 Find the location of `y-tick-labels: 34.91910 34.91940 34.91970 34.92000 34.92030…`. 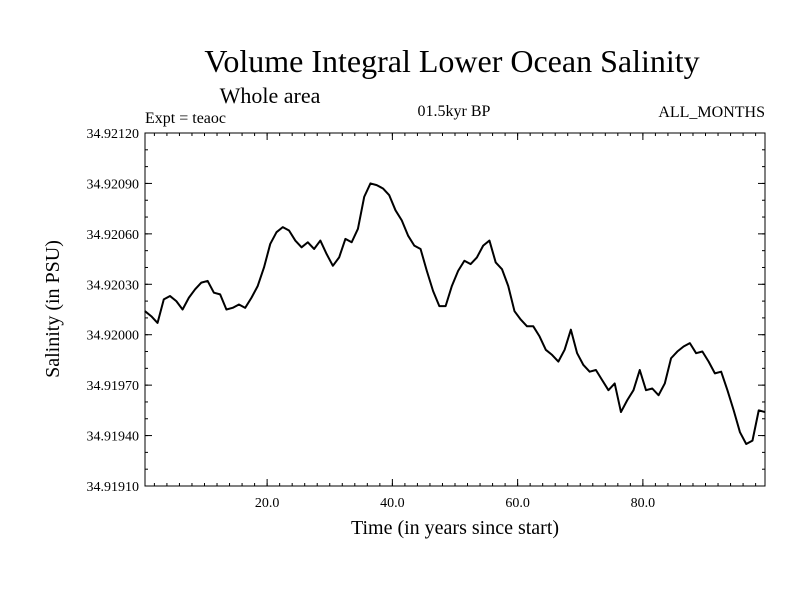

y-tick-labels: 34.91910 34.91940 34.91970 34.92000 34.92030… is located at coordinates (113, 311).